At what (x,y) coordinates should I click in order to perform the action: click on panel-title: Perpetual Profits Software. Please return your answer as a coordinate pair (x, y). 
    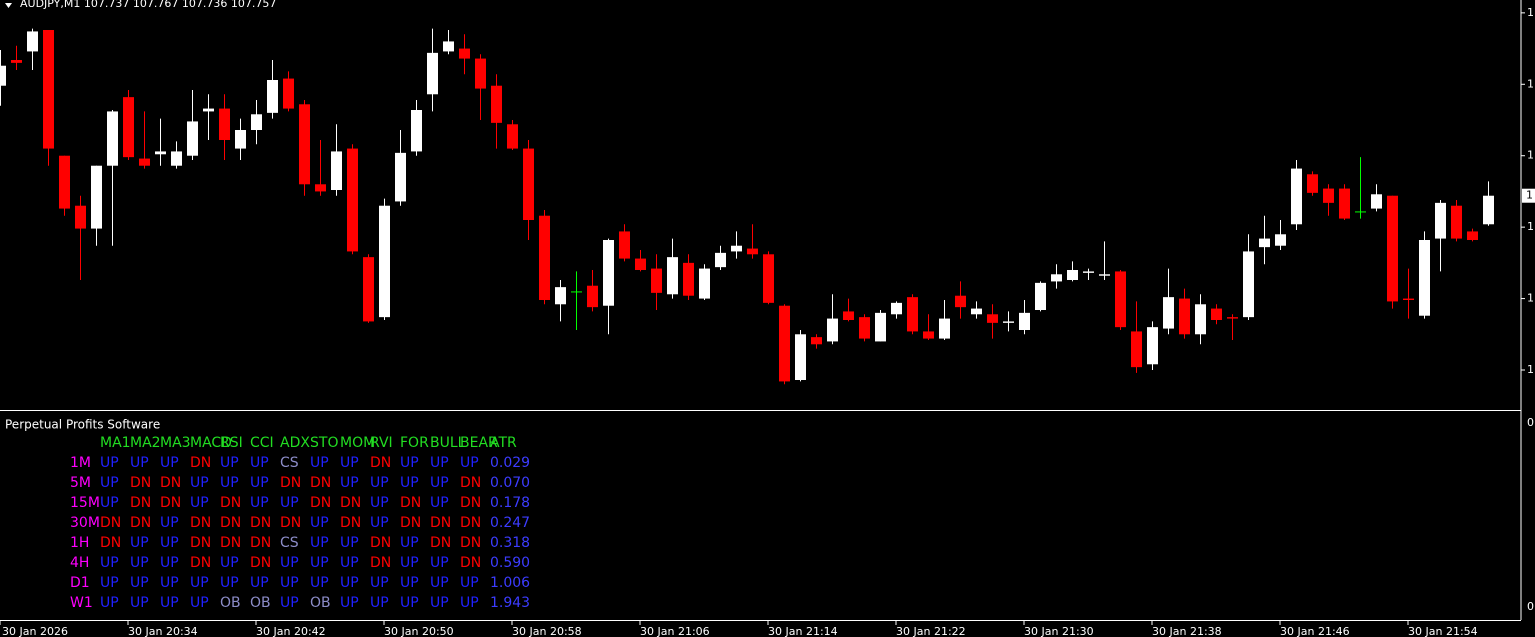
    Looking at the image, I should click on (82, 425).